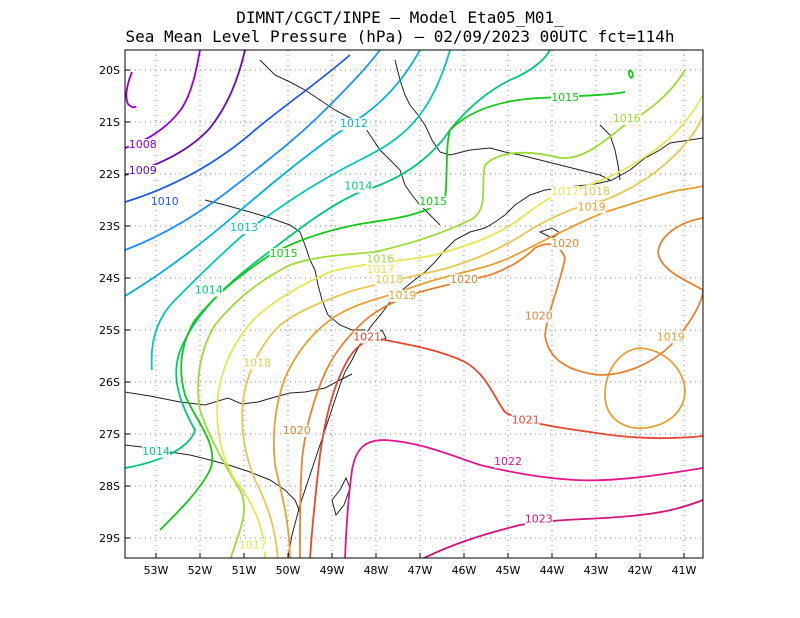  I want to click on lon-label: 43W, so click(596, 570).